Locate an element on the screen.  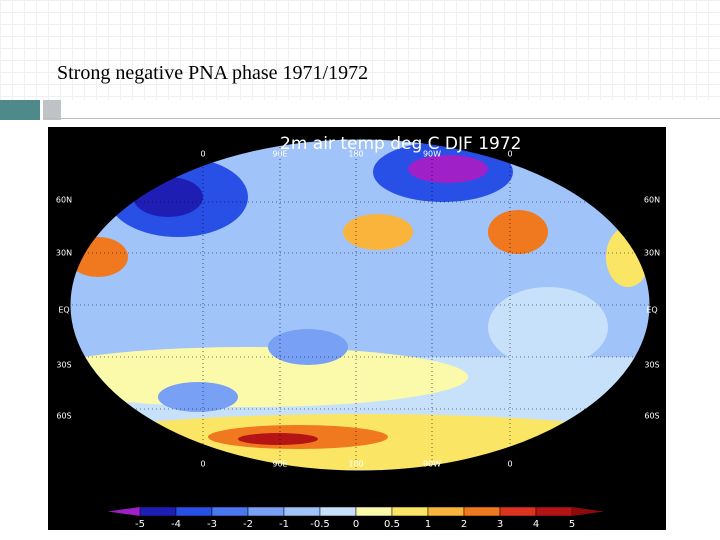
colorbar-label: -3 is located at coordinates (212, 524).